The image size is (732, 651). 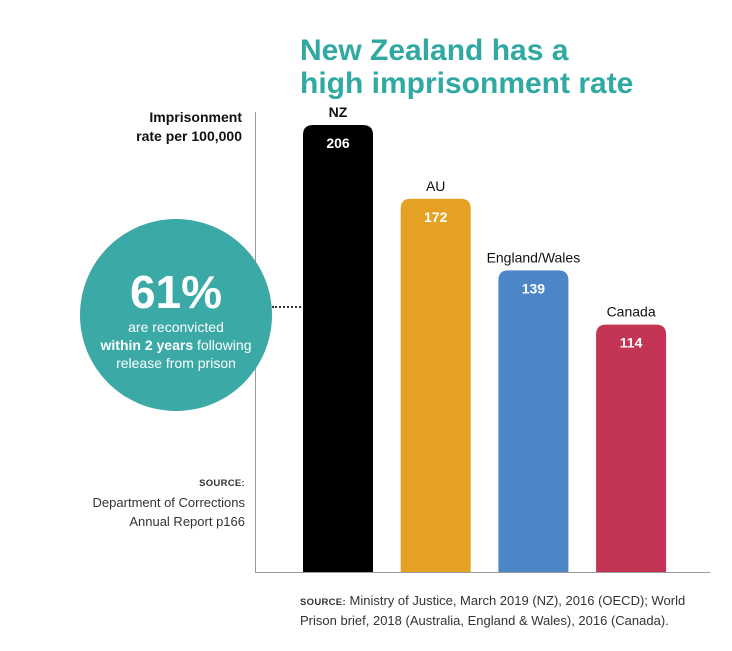 I want to click on bar-group-canada: 114 Canada, so click(x=631, y=438).